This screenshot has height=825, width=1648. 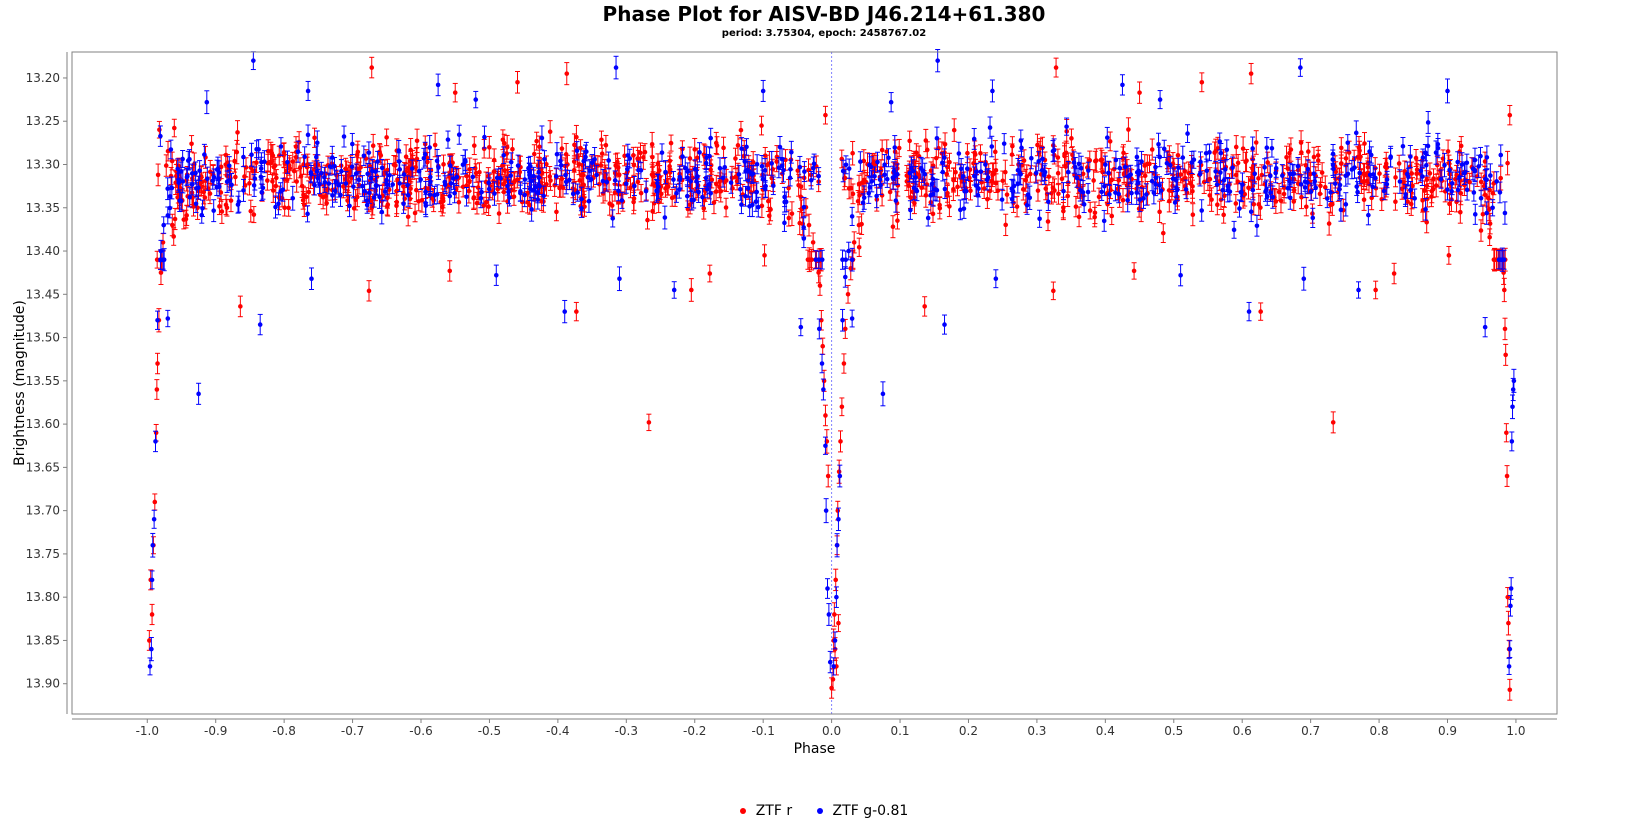 I want to click on chart-title: Phase Plot for AISV-BD J46.214+61.380, so click(x=824, y=14).